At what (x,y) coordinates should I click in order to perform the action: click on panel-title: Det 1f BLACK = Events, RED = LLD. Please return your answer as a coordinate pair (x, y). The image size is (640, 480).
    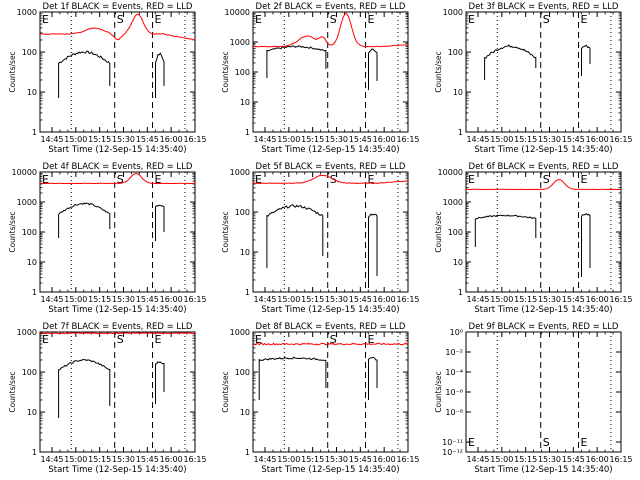
    Looking at the image, I should click on (118, 7).